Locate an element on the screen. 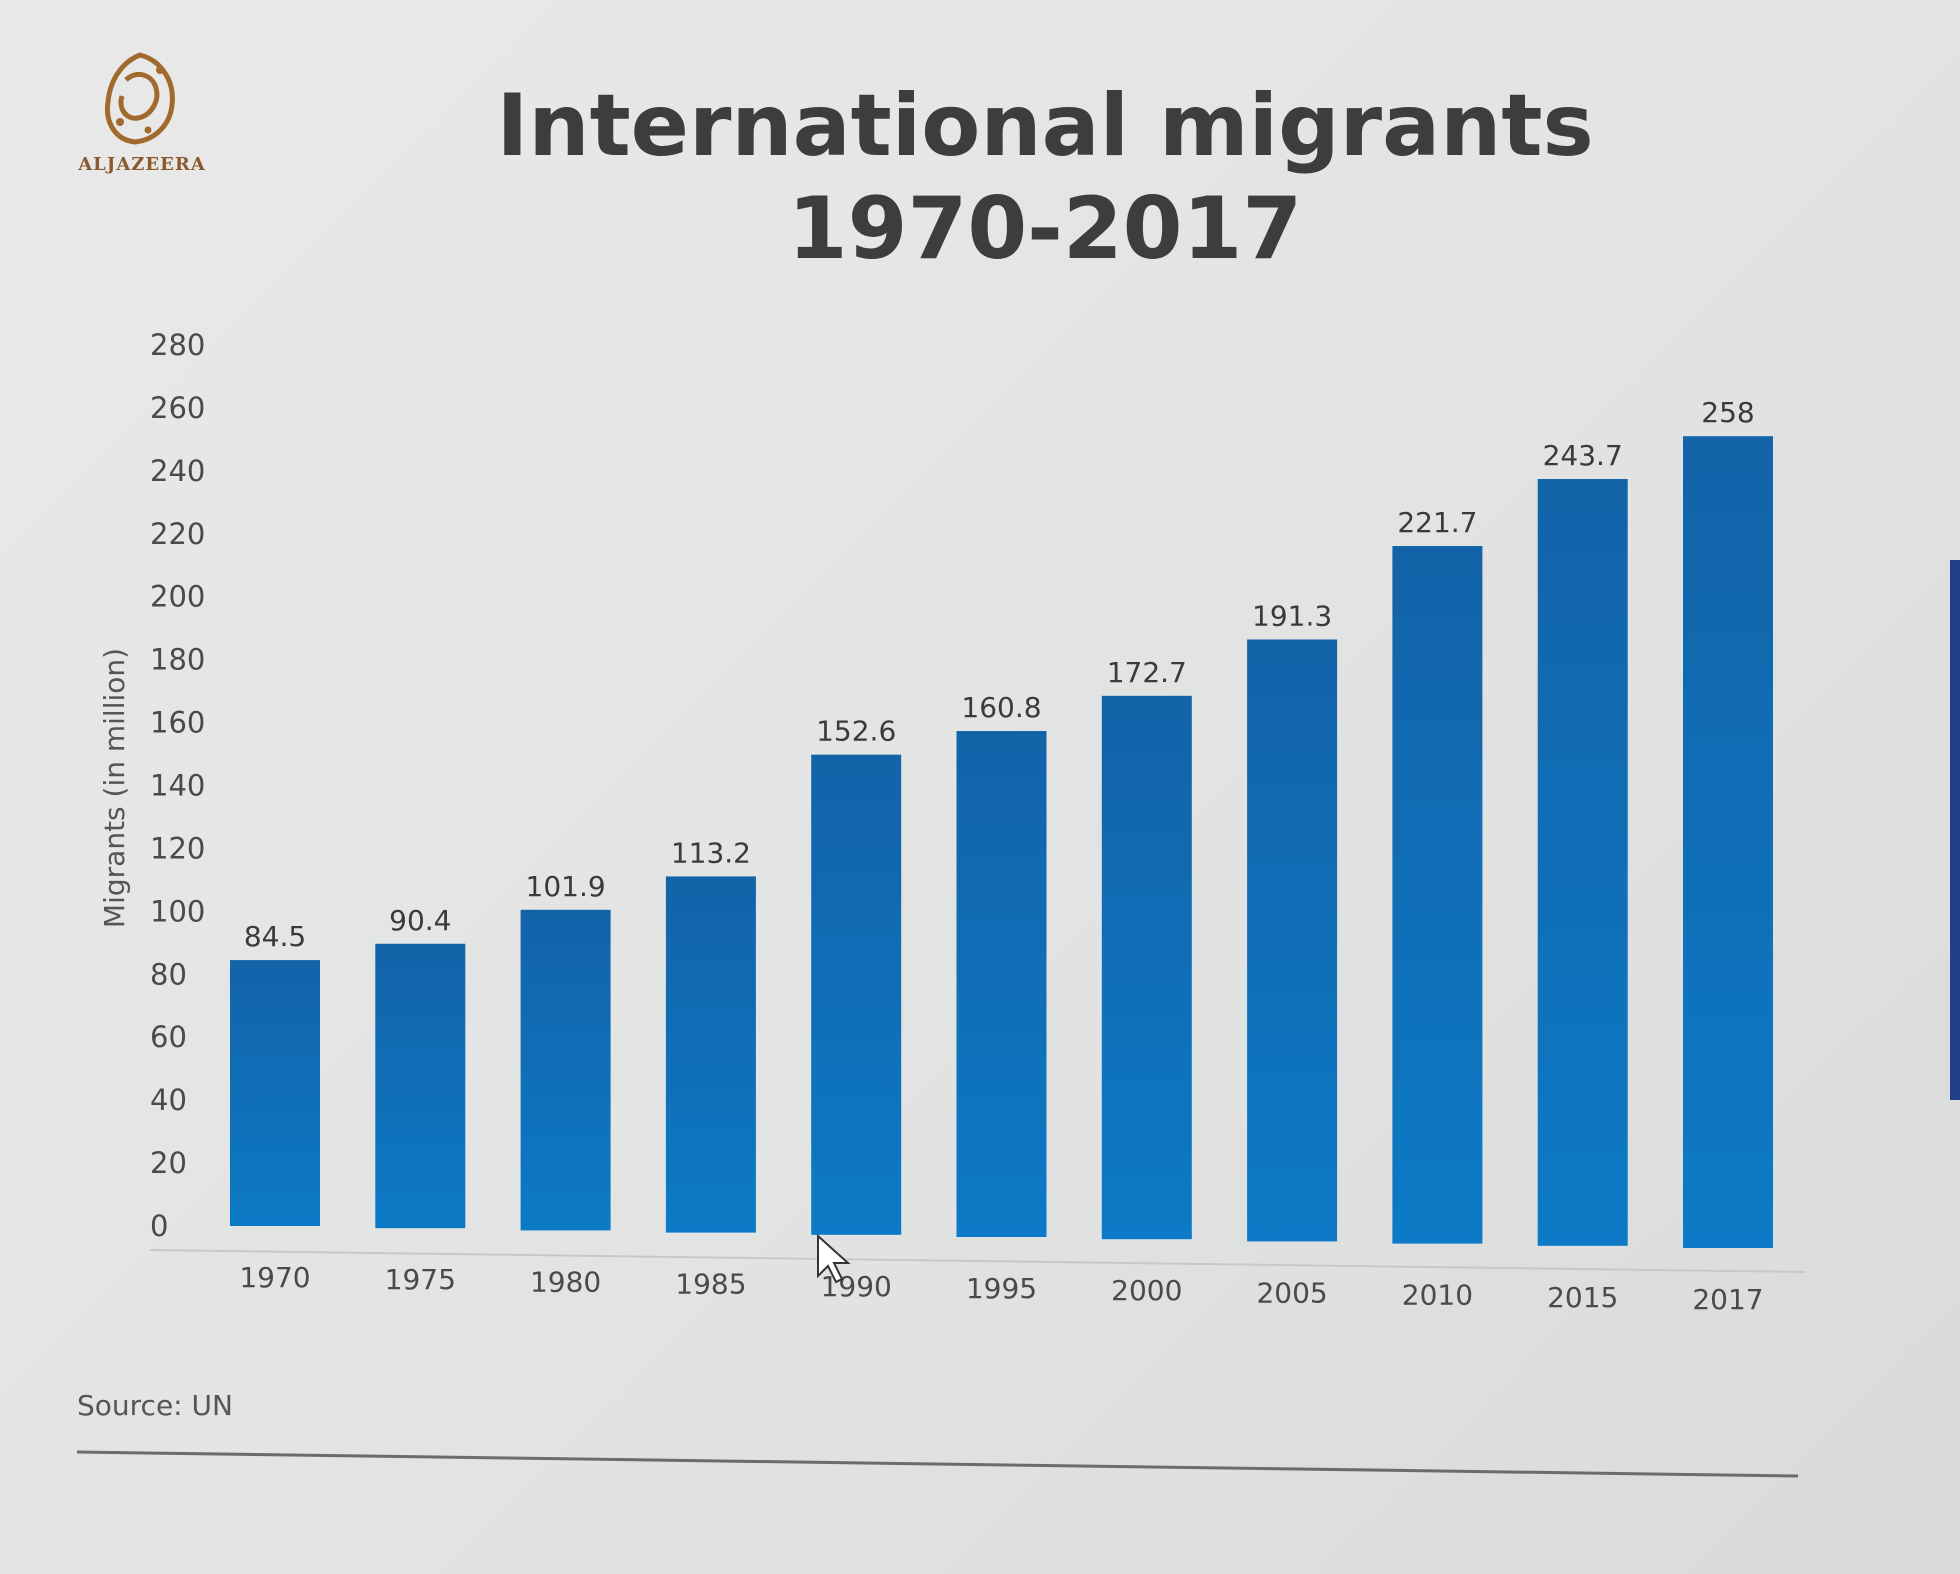 The height and width of the screenshot is (1574, 1960). footer-rule is located at coordinates (937, 1464).